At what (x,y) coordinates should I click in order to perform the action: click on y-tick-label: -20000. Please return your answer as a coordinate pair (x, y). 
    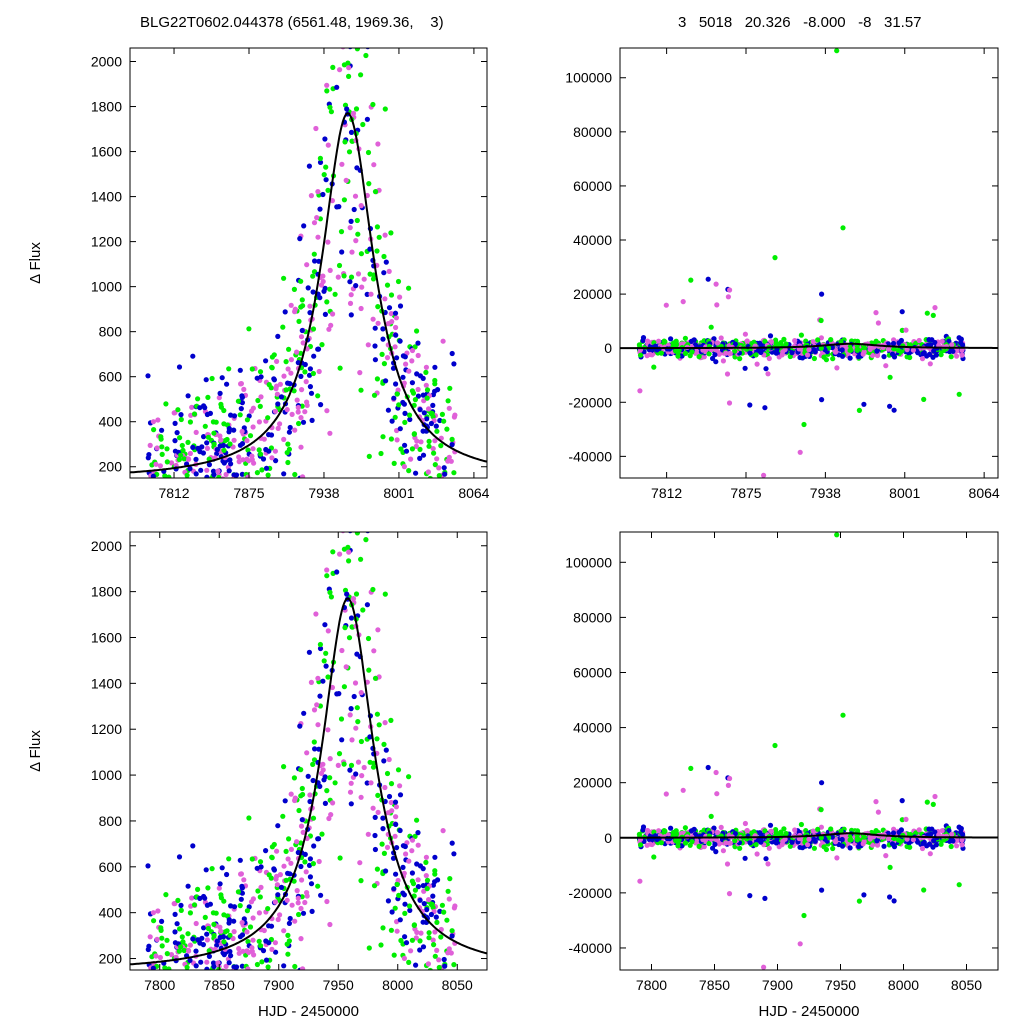
    Looking at the image, I should click on (590, 402).